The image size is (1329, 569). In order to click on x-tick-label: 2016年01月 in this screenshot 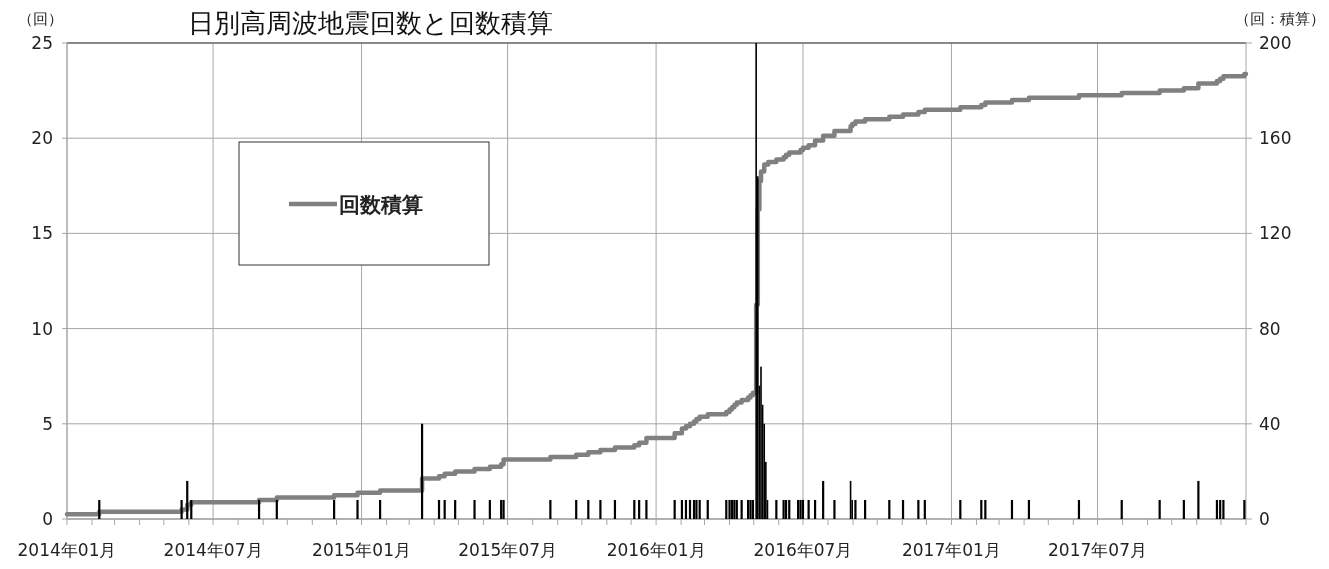, I will do `click(656, 550)`.